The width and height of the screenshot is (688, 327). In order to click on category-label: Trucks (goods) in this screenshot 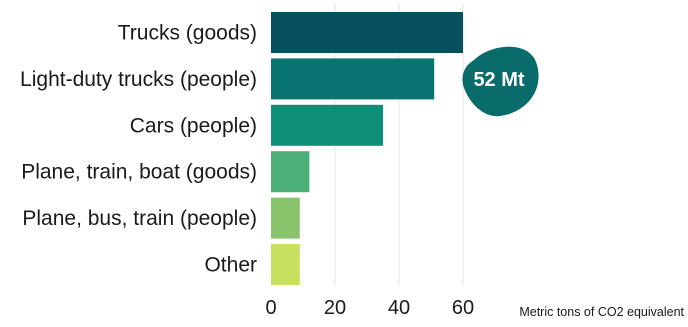, I will do `click(187, 33)`.